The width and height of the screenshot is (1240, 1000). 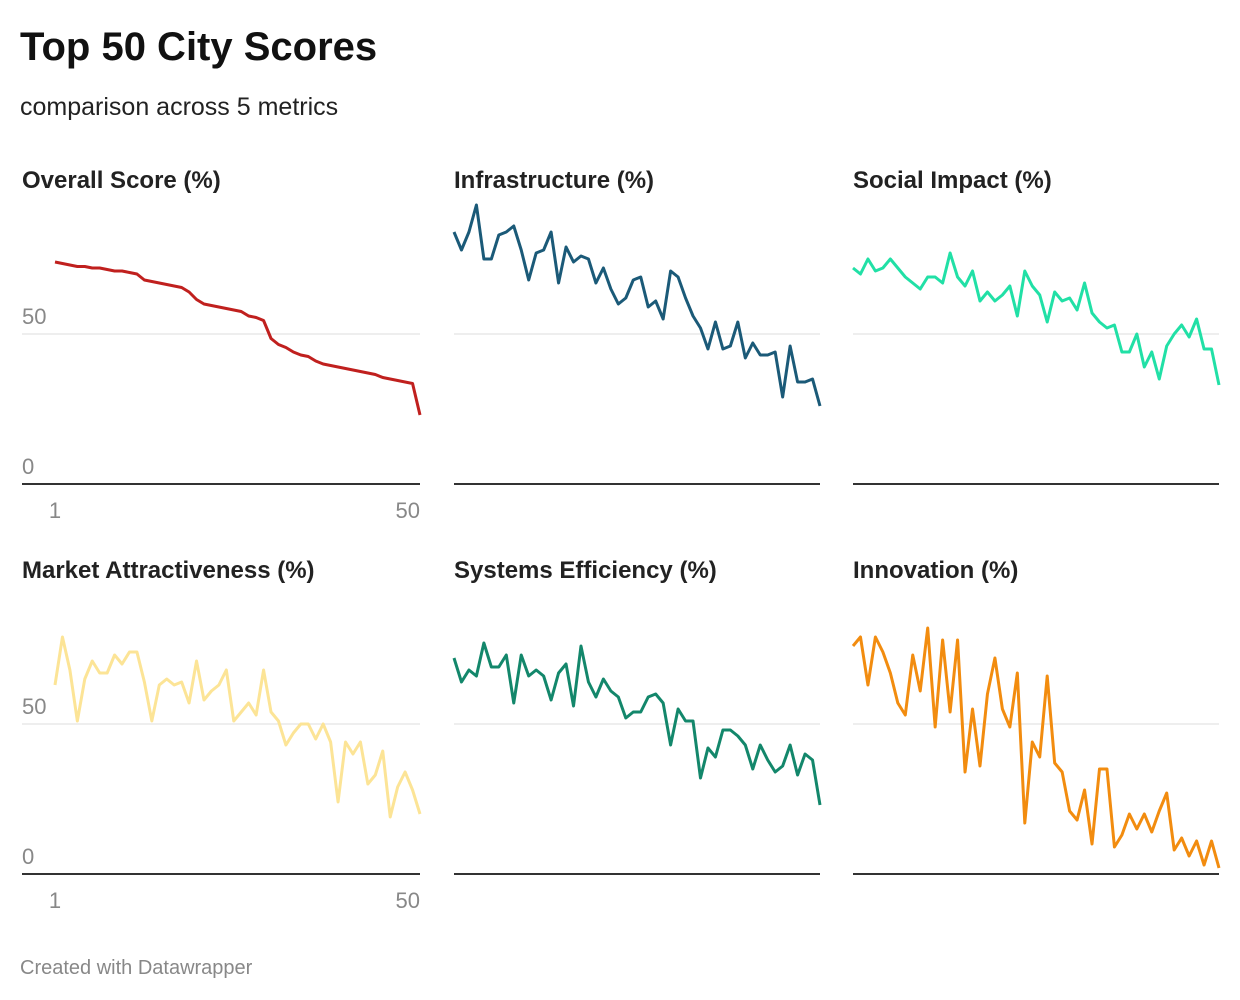 What do you see at coordinates (121, 180) in the screenshot?
I see `panel-title: Overall Score (%)` at bounding box center [121, 180].